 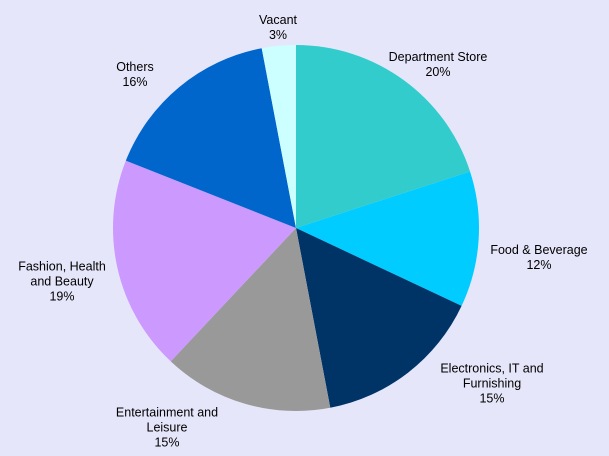 I want to click on slice-label: Fashion, Health and Beauty 19%, so click(x=62, y=282).